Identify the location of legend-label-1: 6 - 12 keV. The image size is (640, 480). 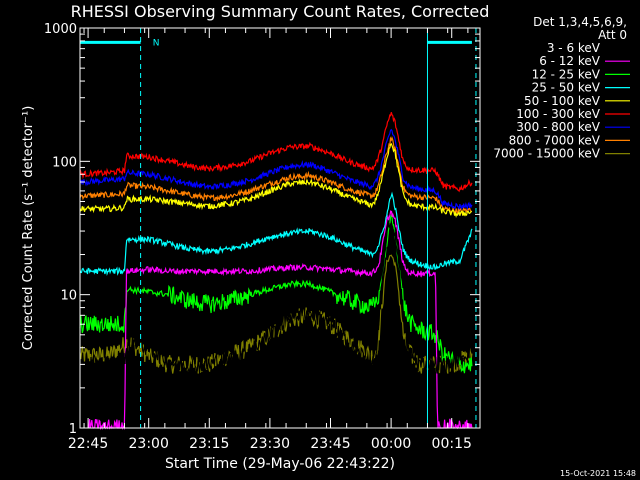
(570, 61).